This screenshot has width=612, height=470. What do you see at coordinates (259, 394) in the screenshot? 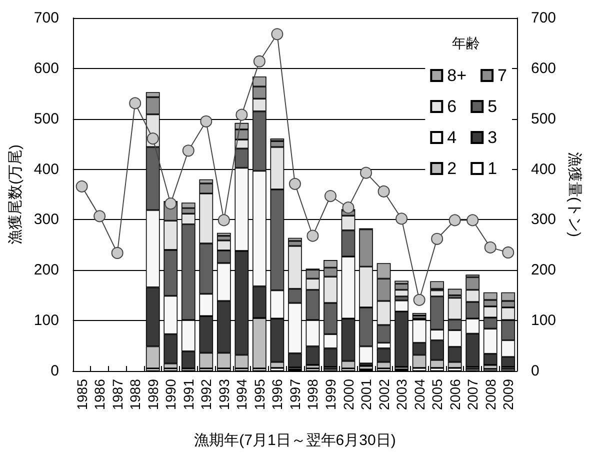
I see `x-tick-label: 1995` at bounding box center [259, 394].